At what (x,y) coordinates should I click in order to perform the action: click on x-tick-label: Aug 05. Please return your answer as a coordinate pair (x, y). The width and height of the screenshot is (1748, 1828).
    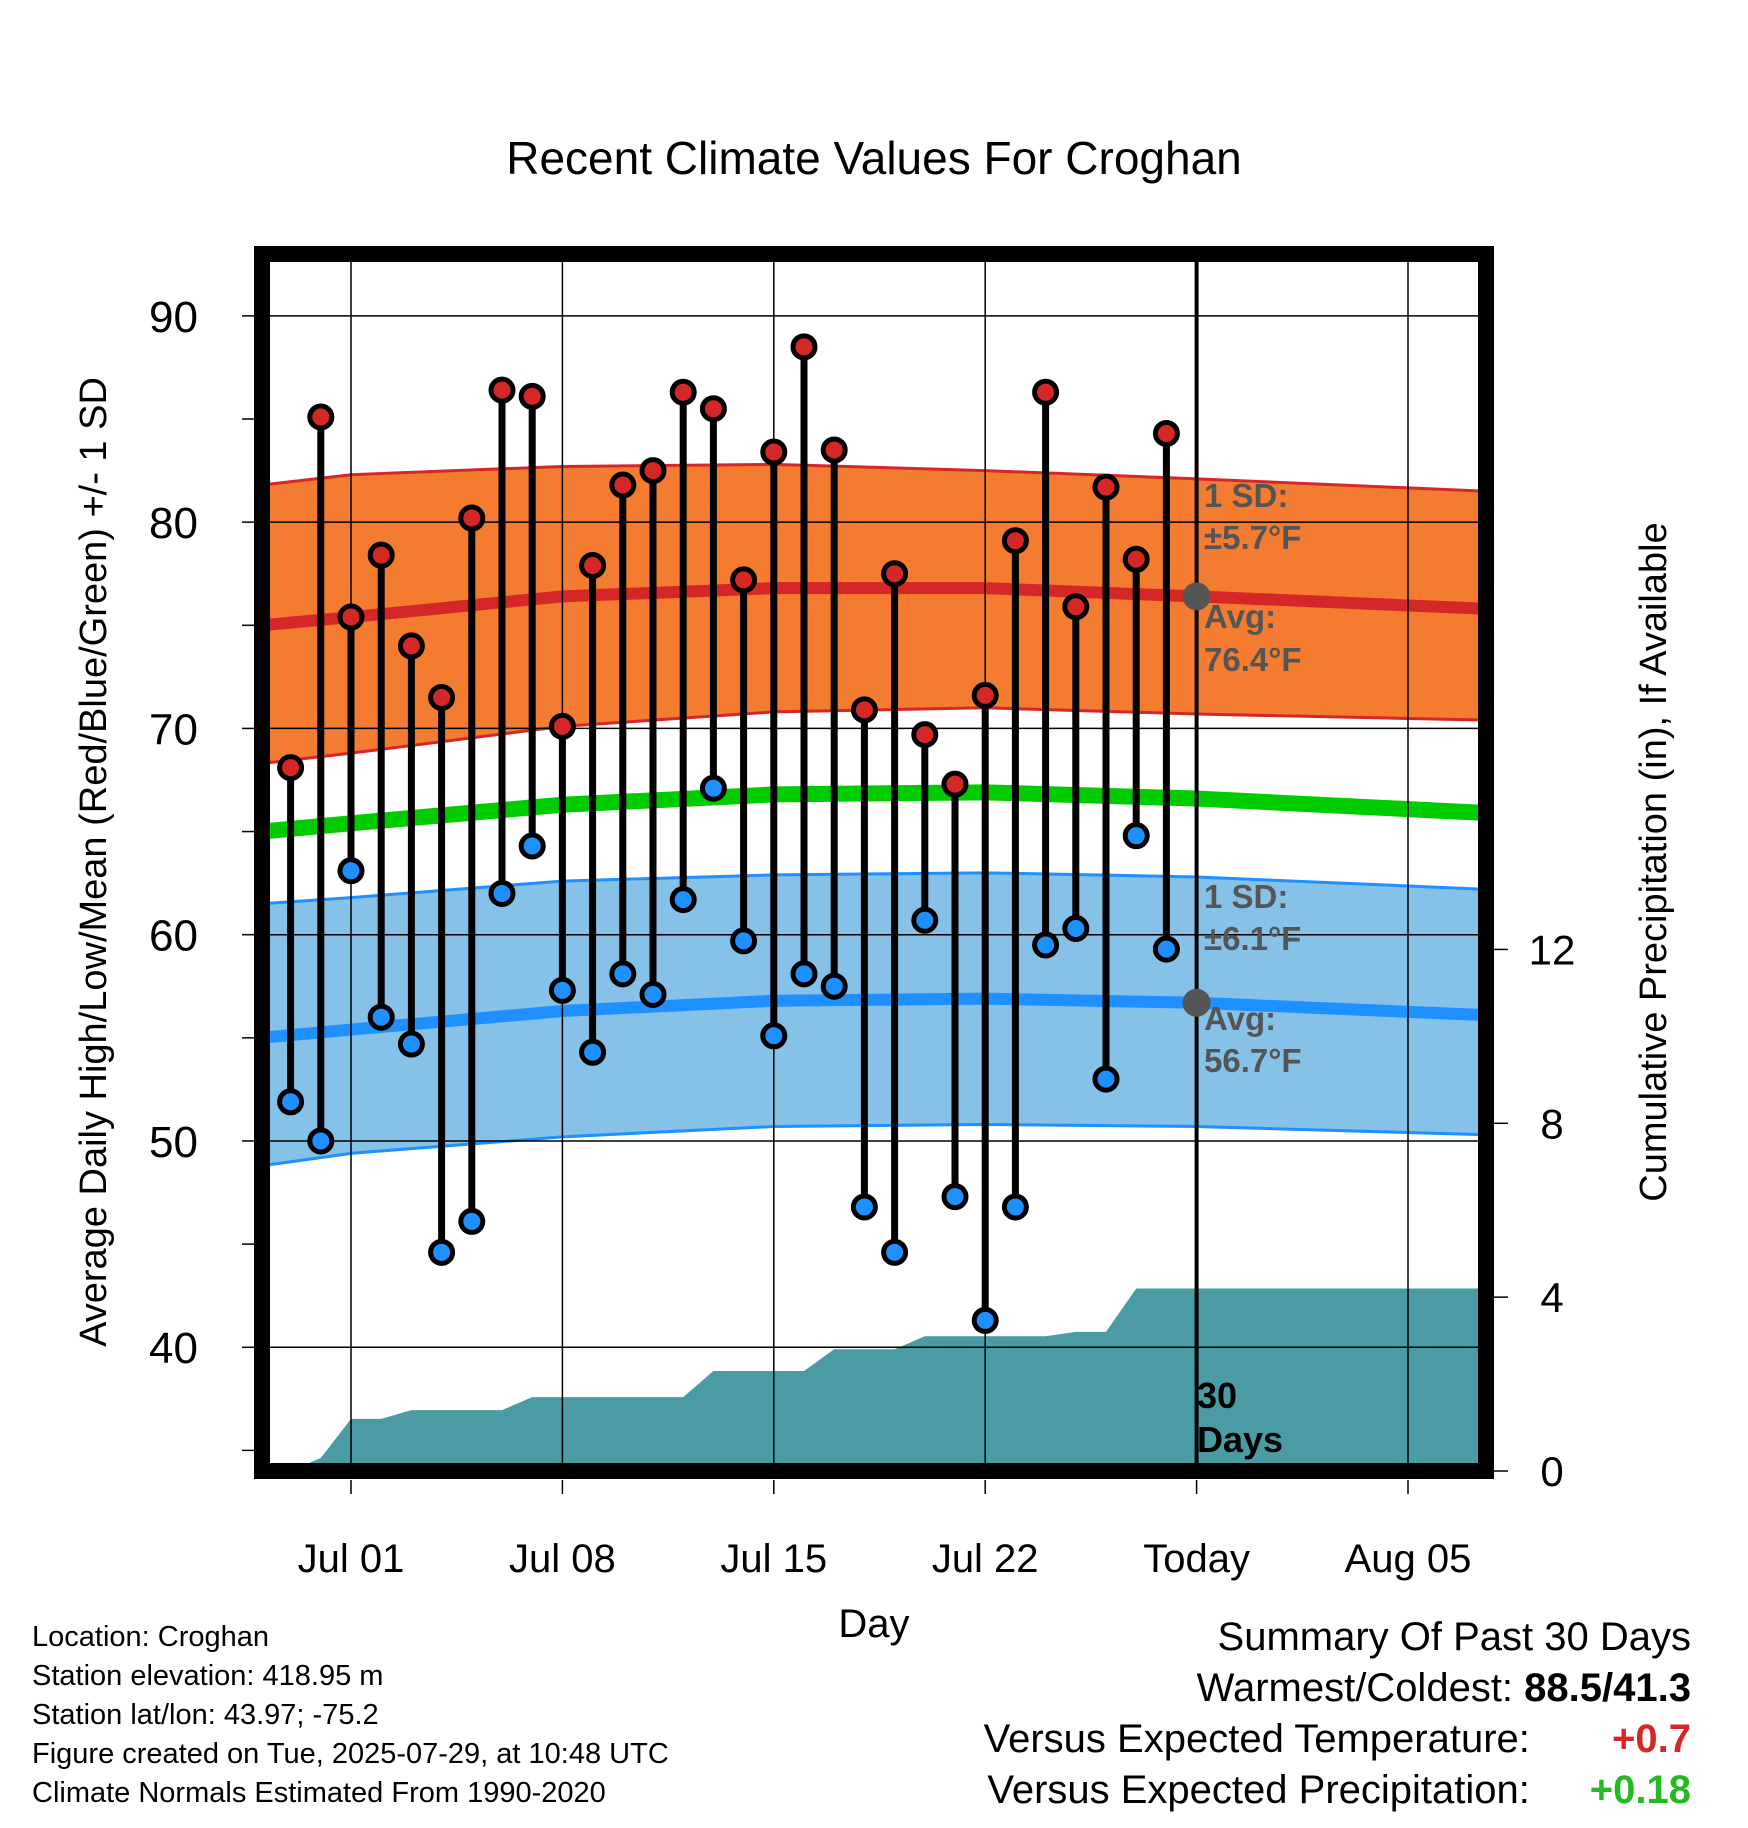
    Looking at the image, I should click on (1408, 1559).